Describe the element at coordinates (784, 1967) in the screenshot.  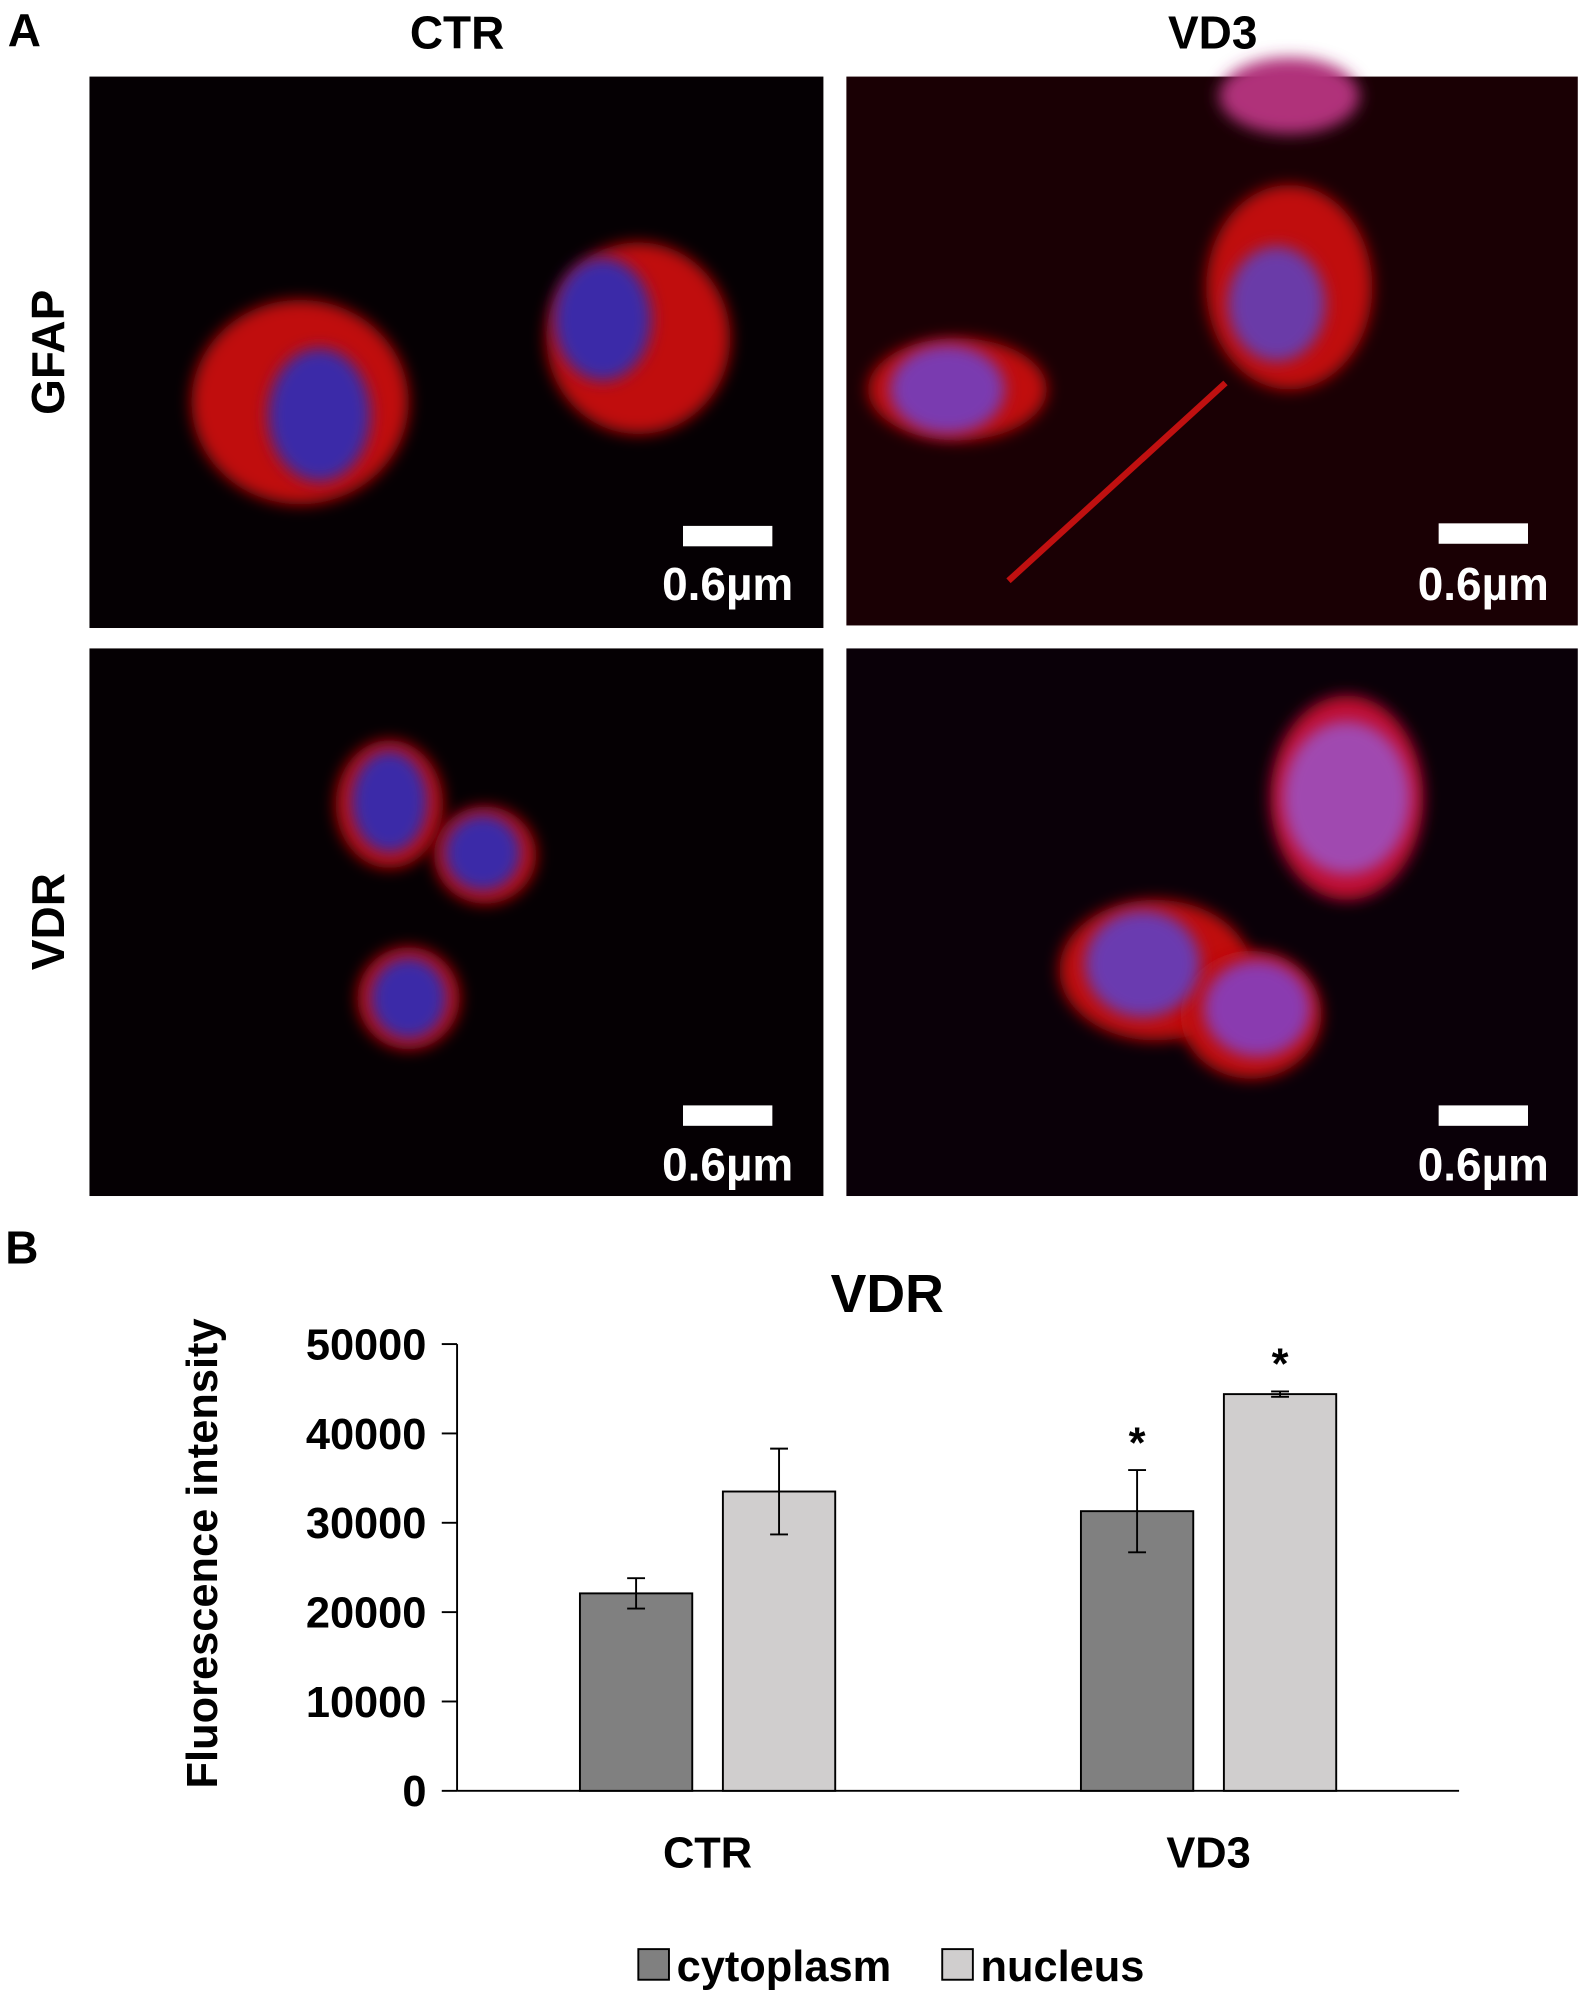
I see `legend-label: cytoplasm` at that location.